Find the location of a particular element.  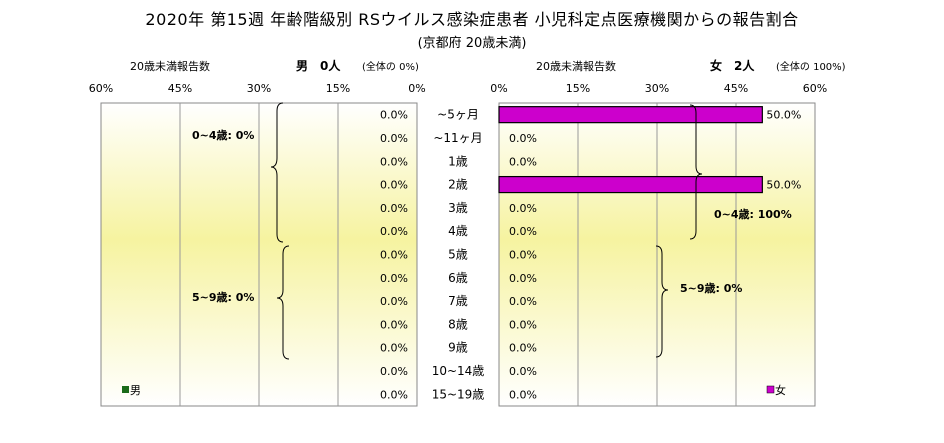

right-sex-label: 女 is located at coordinates (716, 65).